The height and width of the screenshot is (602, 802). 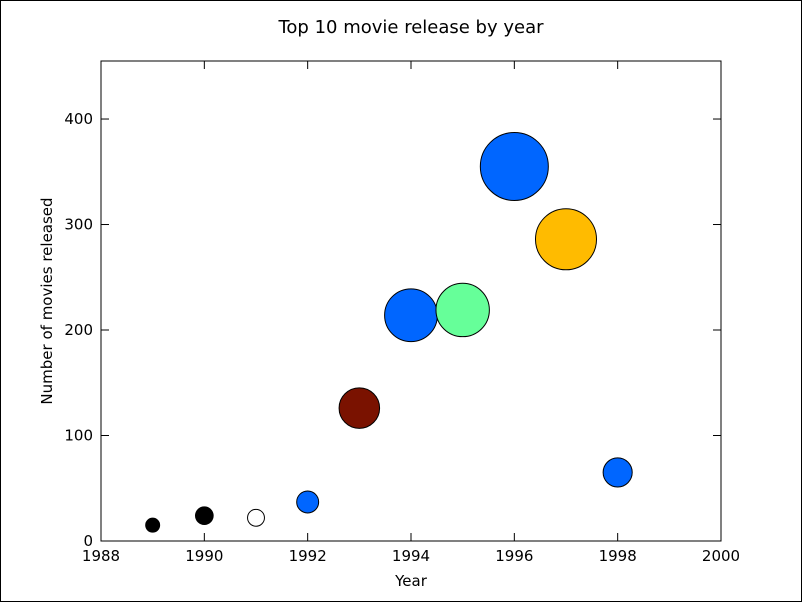 I want to click on x-tick-label: 1994, so click(x=411, y=556).